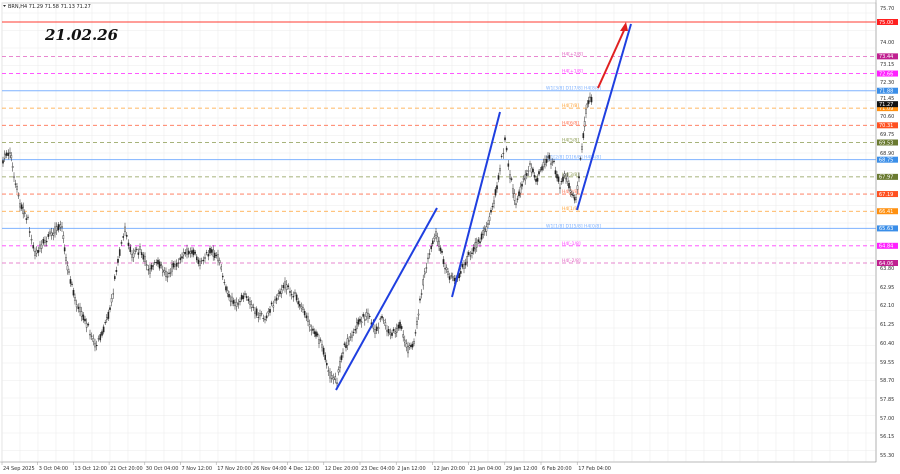 The image size is (900, 474). I want to click on time-tick: 26 Nov 04:00, so click(270, 469).